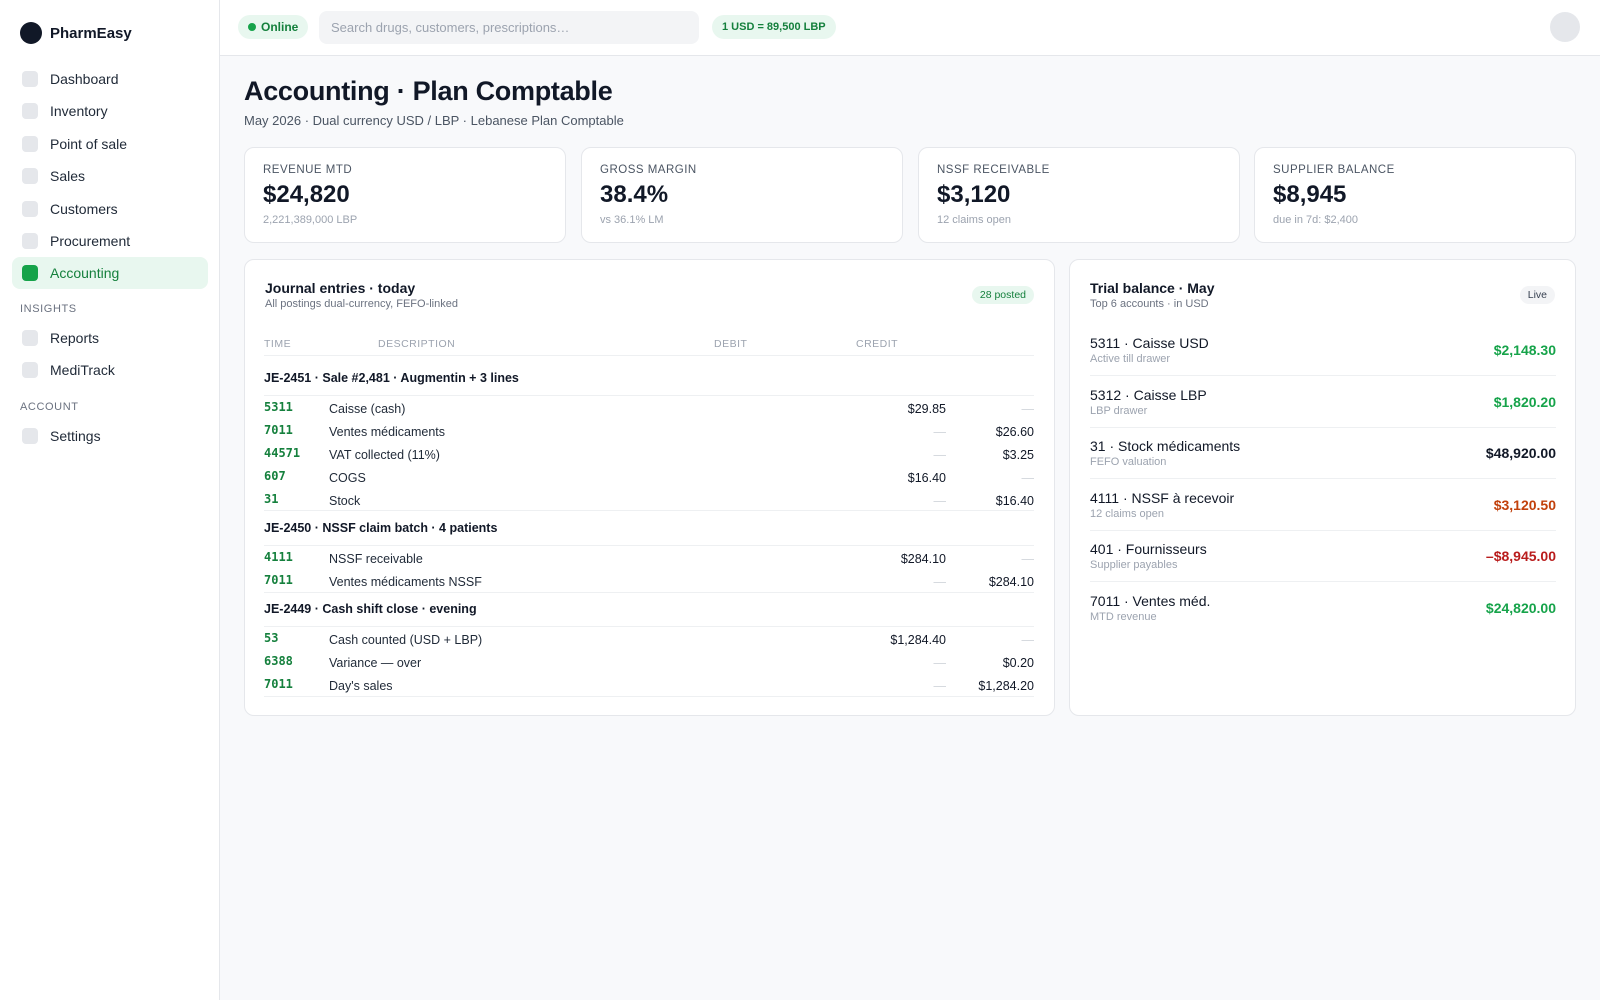 This screenshot has width=1600, height=1000. What do you see at coordinates (361, 686) in the screenshot?
I see `line-description: Day's sales` at bounding box center [361, 686].